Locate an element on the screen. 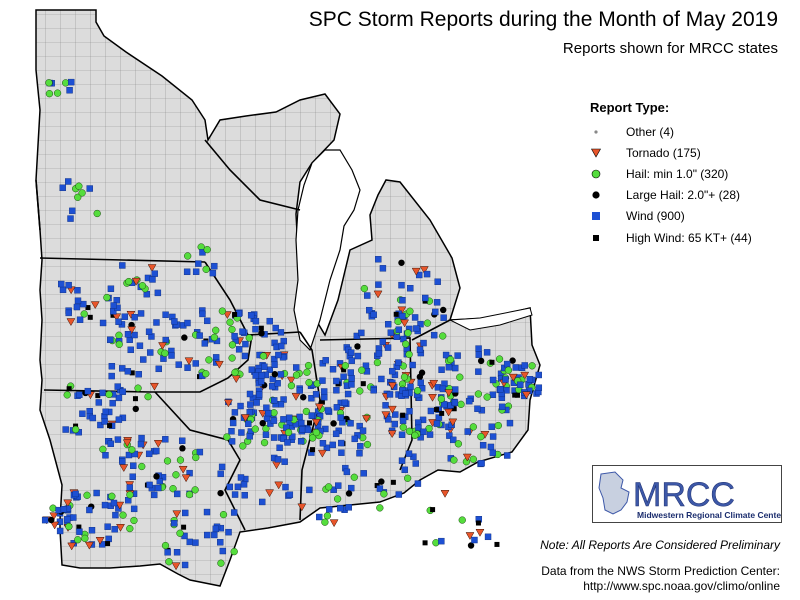 The image size is (800, 600). mrcc-logo: MRCC Midwestern Regional Climate Center is located at coordinates (688, 494).